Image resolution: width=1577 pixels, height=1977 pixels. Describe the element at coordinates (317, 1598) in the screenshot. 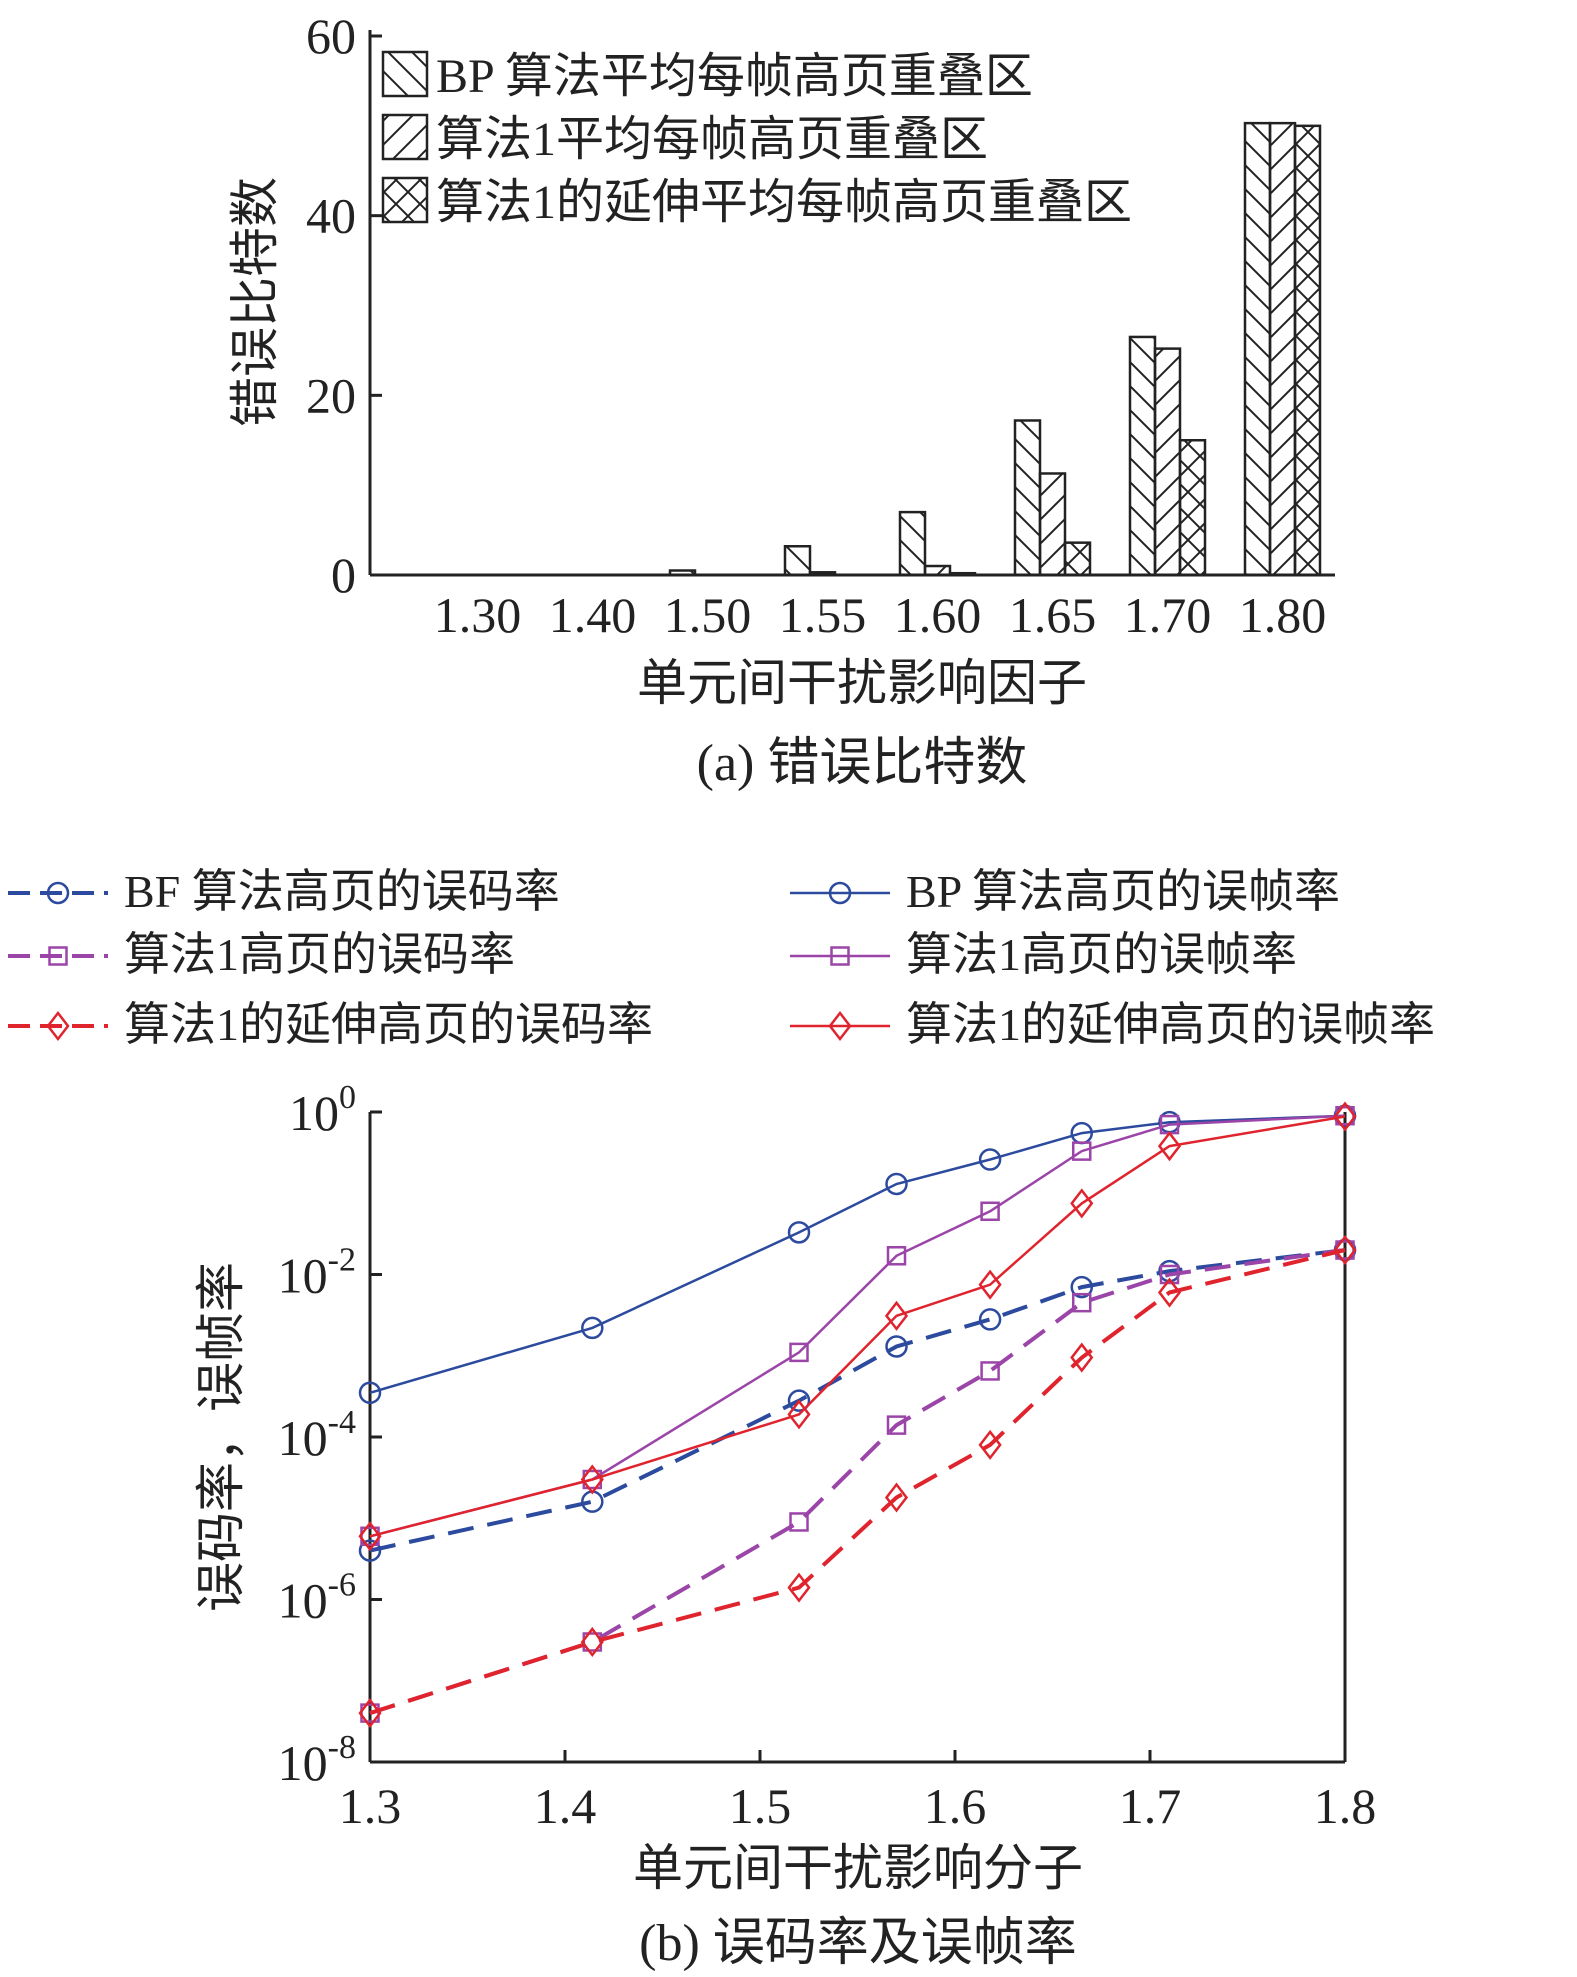

I see `y-tick-label: 10⁻⁶` at that location.